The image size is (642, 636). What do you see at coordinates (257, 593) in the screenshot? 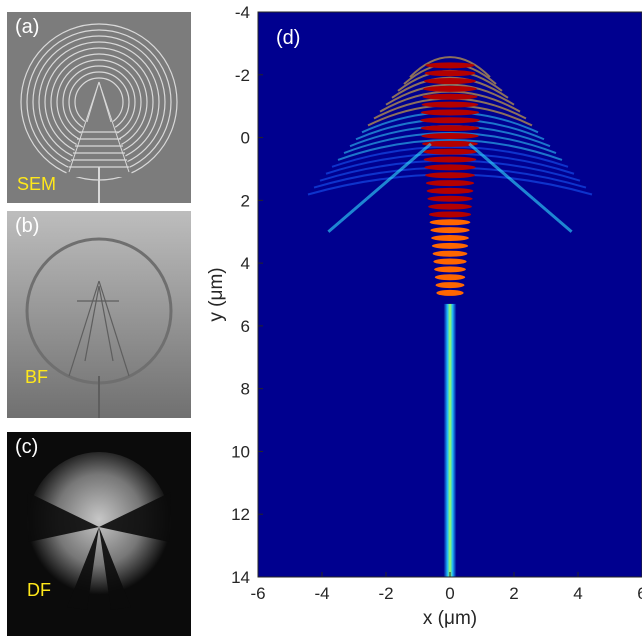
I see `x-tick-label: -6` at bounding box center [257, 593].